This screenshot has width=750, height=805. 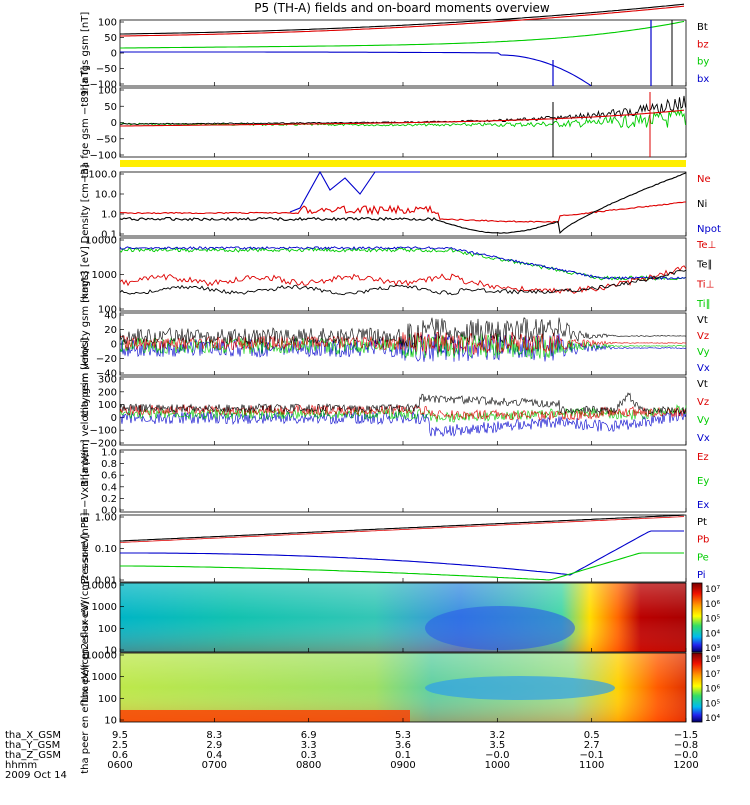 I want to click on y-axis-label: E=−VxB [mV/m], so click(x=85, y=480).